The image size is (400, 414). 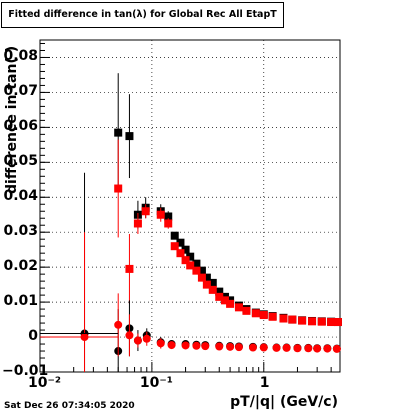 I want to click on y-tick-label: 0.03, so click(x=20, y=231).